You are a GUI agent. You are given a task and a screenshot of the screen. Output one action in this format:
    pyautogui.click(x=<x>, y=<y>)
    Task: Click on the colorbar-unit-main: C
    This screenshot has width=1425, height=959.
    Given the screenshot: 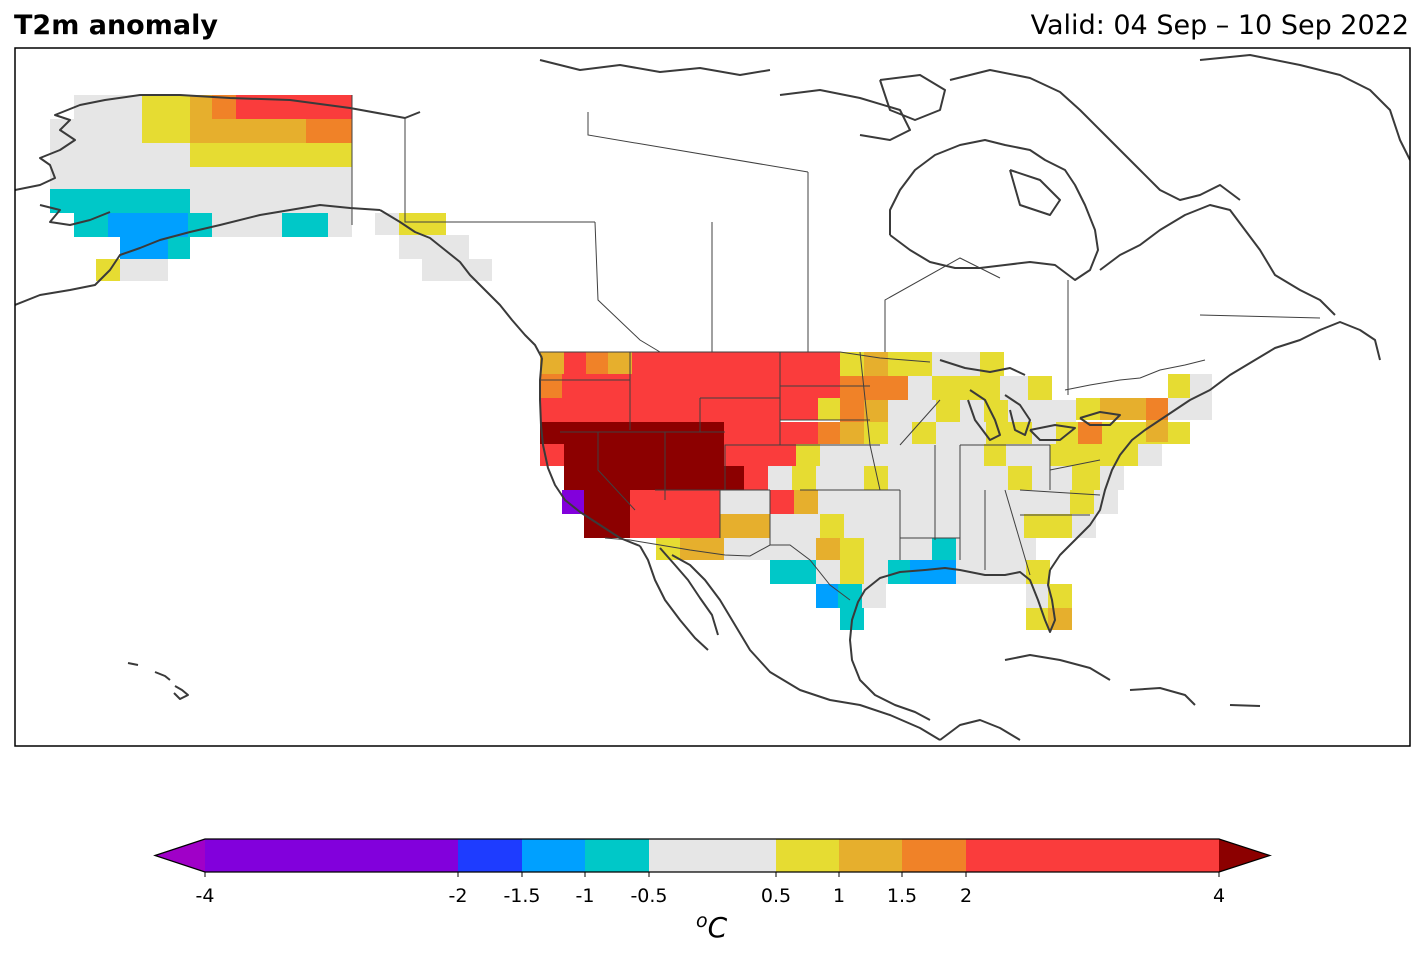 What is the action you would take?
    pyautogui.click(x=718, y=927)
    